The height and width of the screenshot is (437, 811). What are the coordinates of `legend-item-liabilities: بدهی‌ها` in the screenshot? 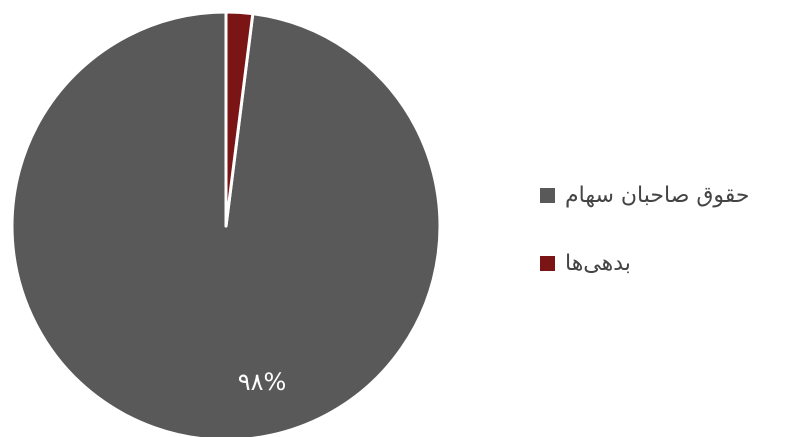 It's located at (645, 263).